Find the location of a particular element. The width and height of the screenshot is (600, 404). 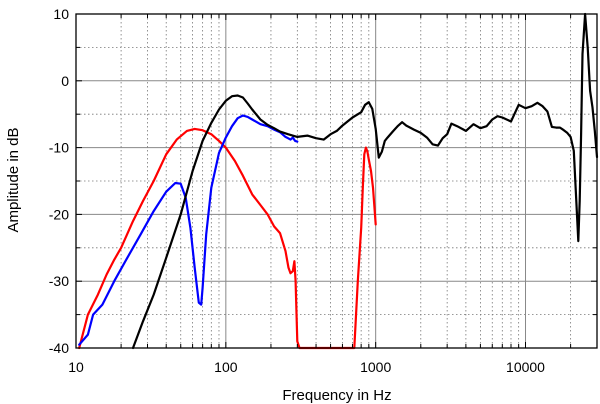

y-tick-label: 0 is located at coordinates (65, 81).